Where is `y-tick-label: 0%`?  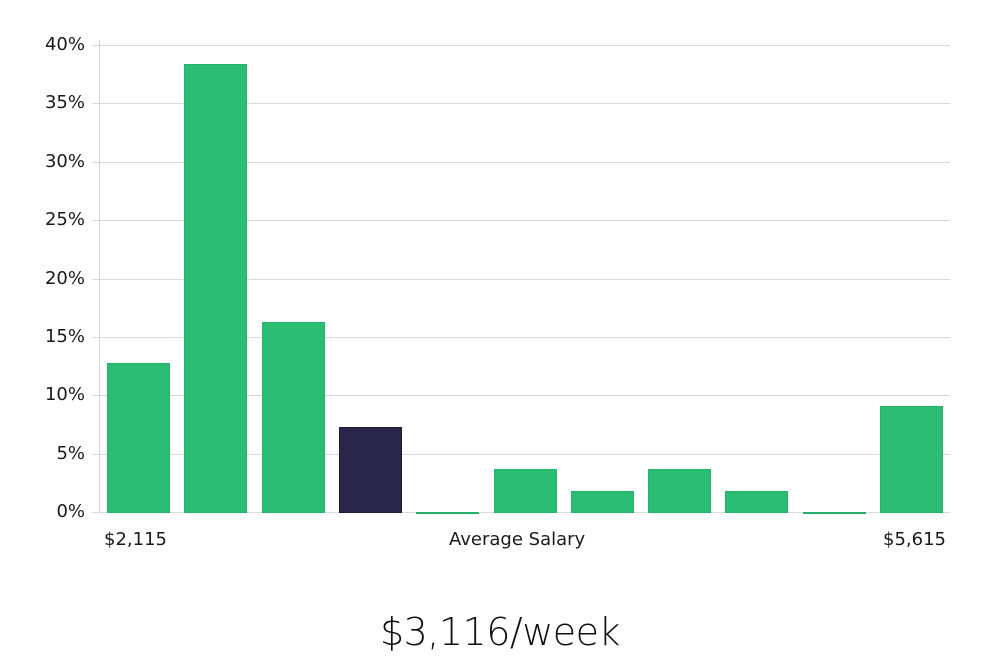
y-tick-label: 0% is located at coordinates (70, 511).